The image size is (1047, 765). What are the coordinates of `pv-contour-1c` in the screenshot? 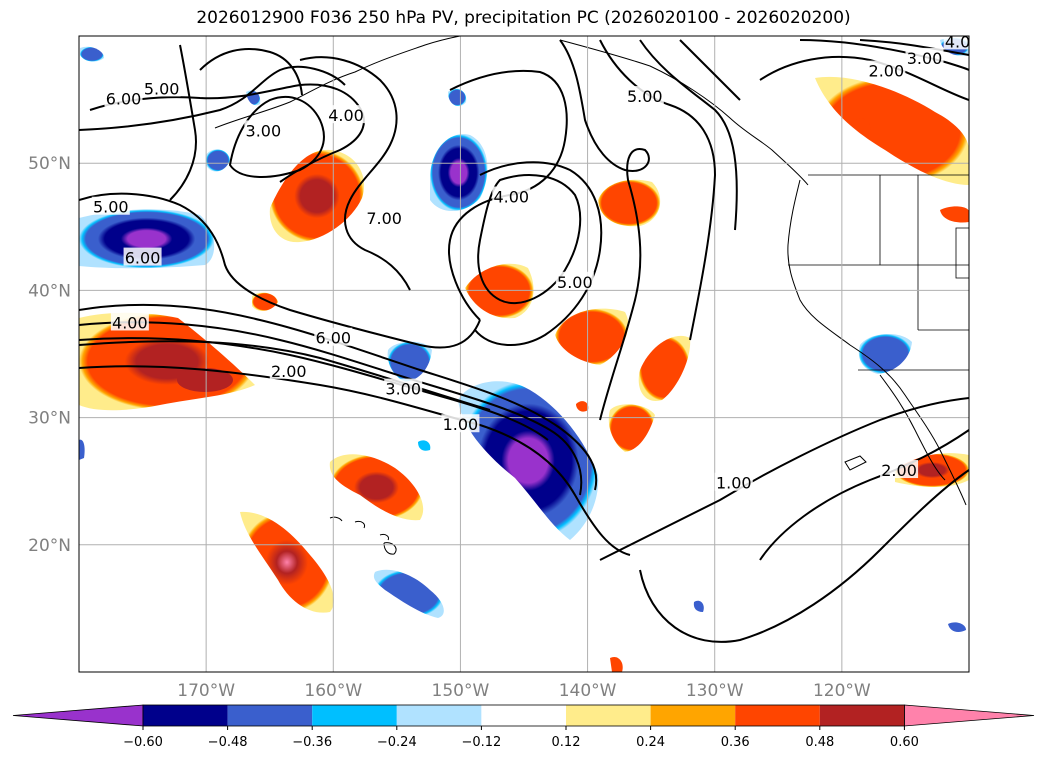 It's located at (804, 556).